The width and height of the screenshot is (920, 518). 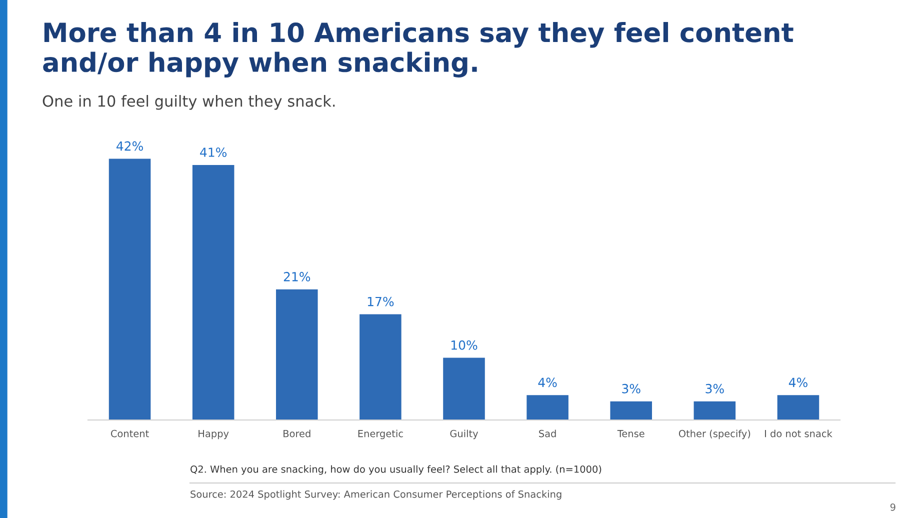 I want to click on x-tick-label: Content, so click(x=129, y=434).